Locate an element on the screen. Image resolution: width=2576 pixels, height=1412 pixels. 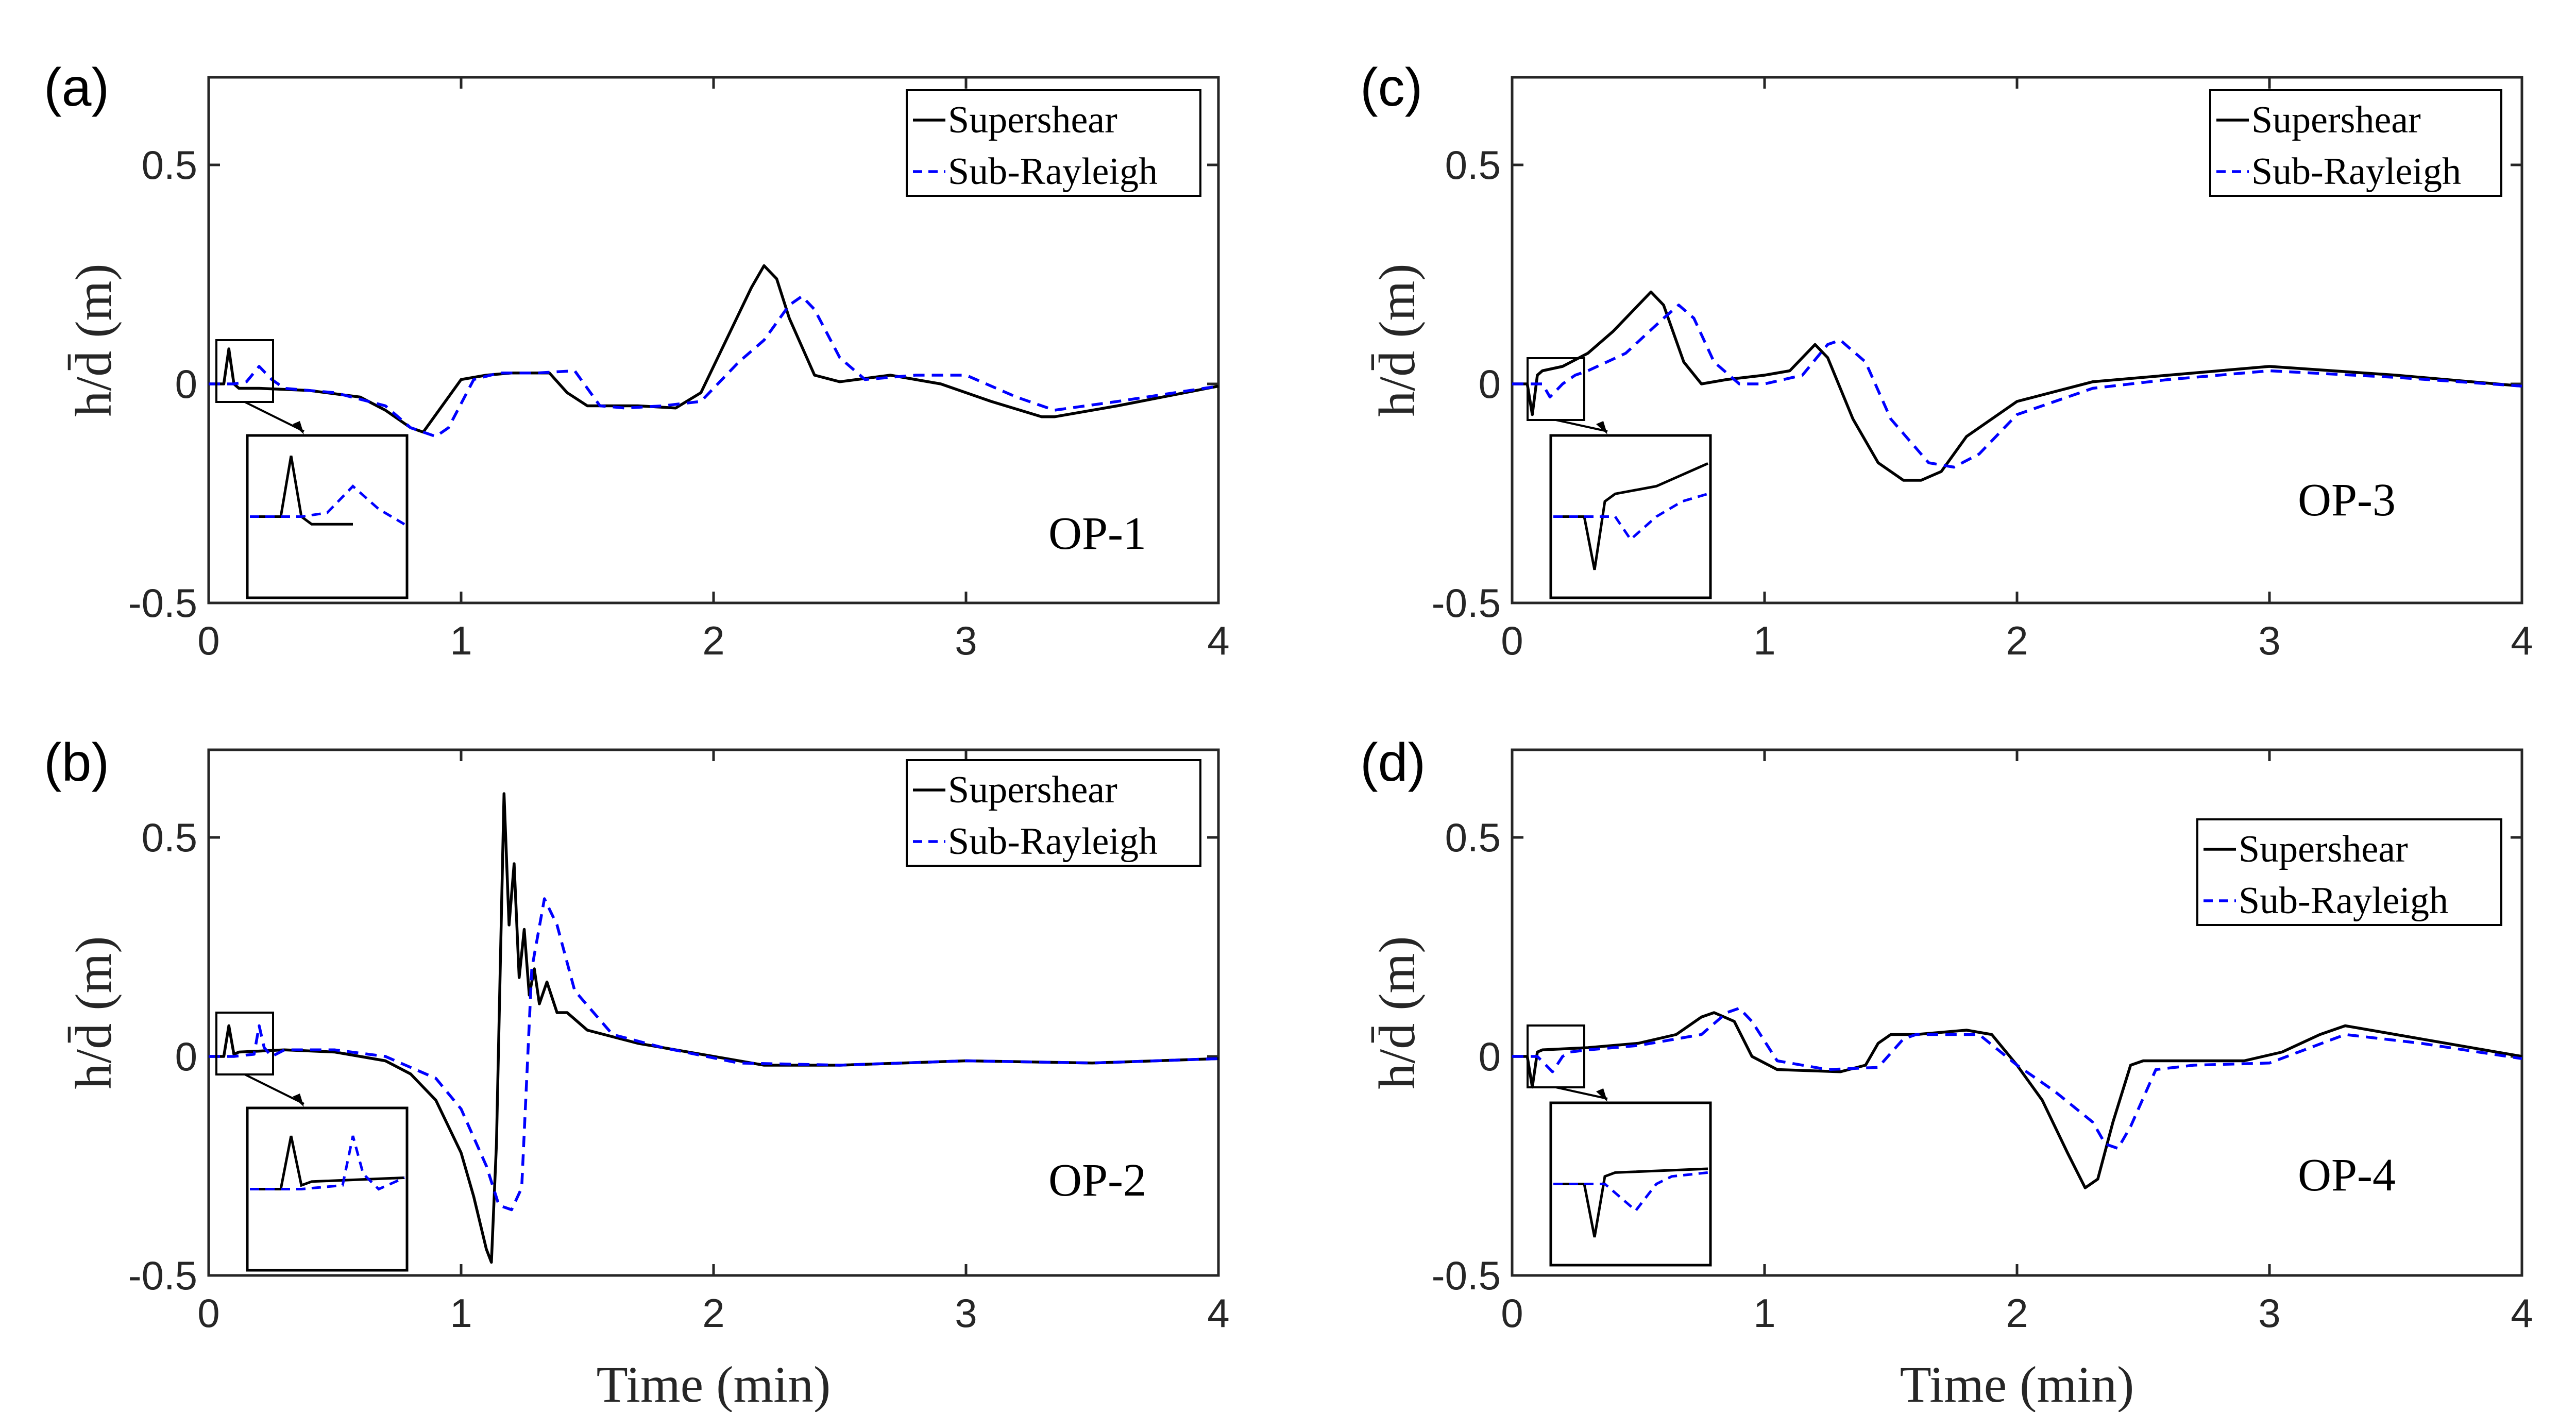
op-annotation: OP-3 is located at coordinates (2347, 500).